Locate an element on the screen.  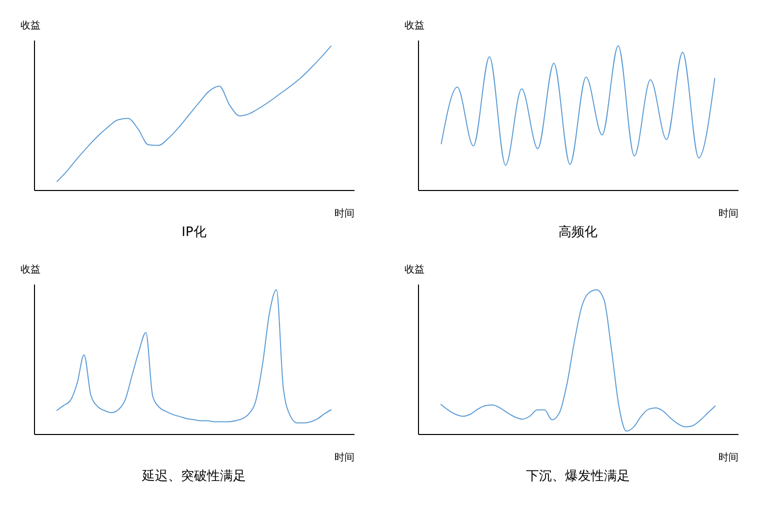
text: 高频化 is located at coordinates (578, 232).